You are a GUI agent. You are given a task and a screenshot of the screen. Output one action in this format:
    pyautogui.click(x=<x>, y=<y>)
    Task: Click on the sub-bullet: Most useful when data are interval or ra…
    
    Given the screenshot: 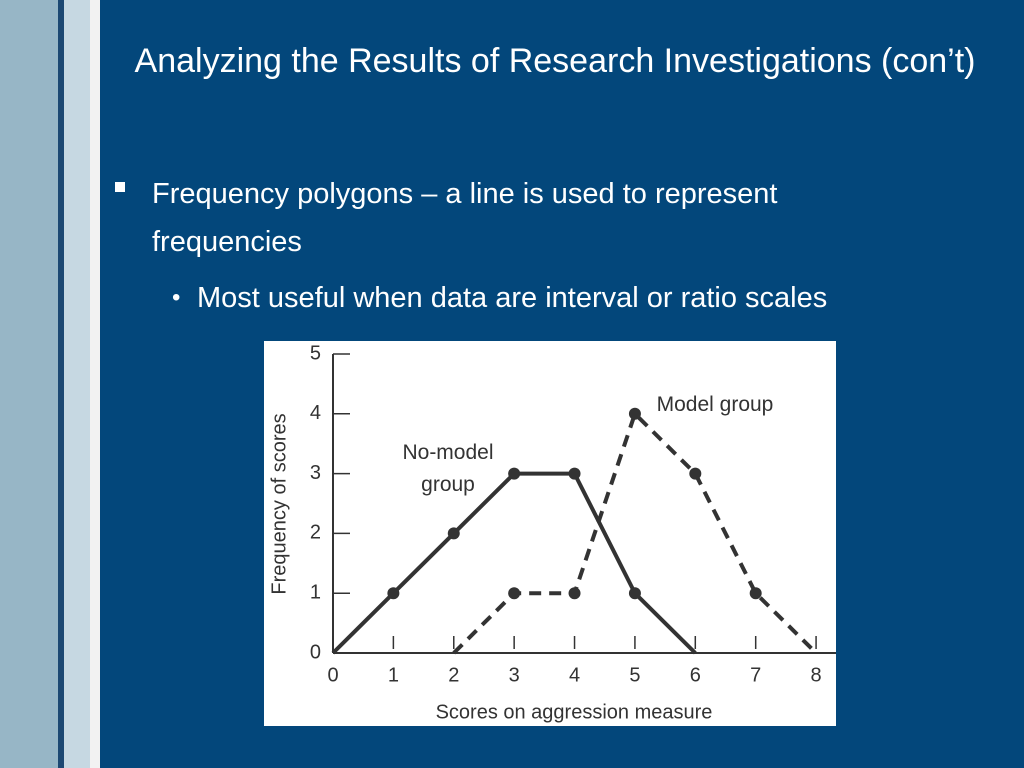 What is the action you would take?
    pyautogui.click(x=512, y=298)
    